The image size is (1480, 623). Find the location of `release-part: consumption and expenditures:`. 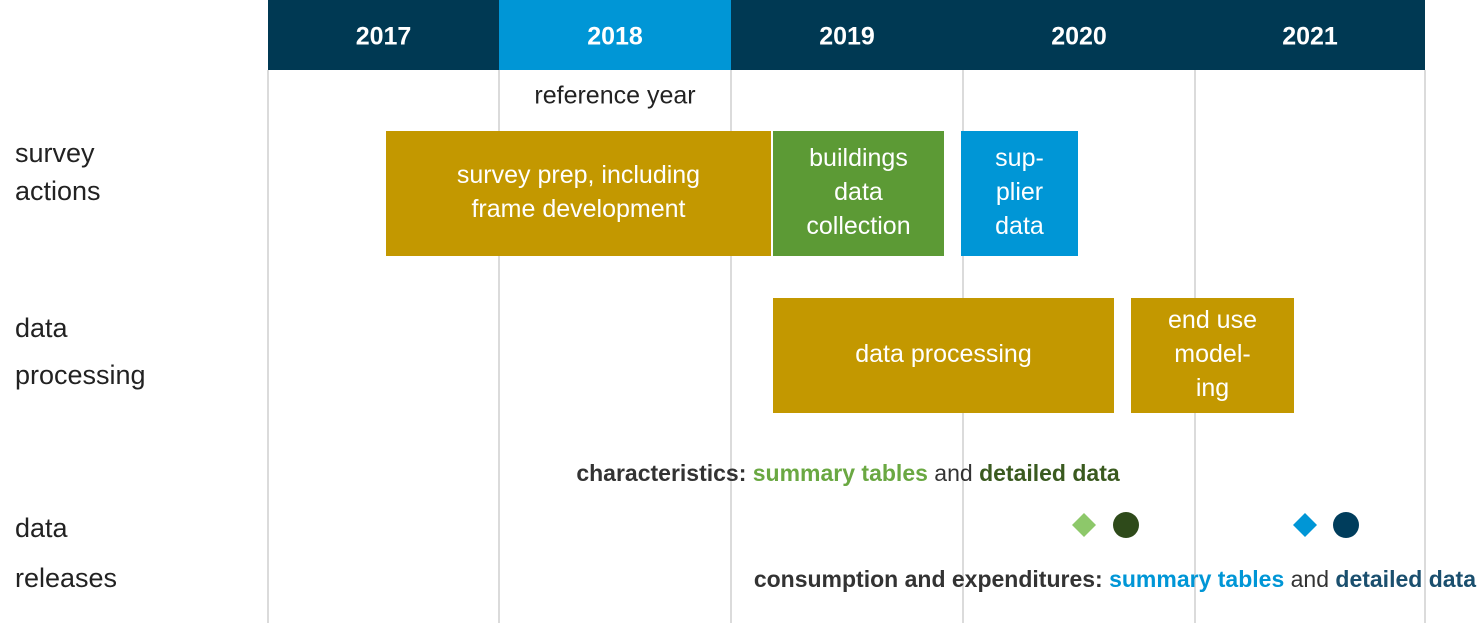

release-part: consumption and expenditures: is located at coordinates (931, 579).